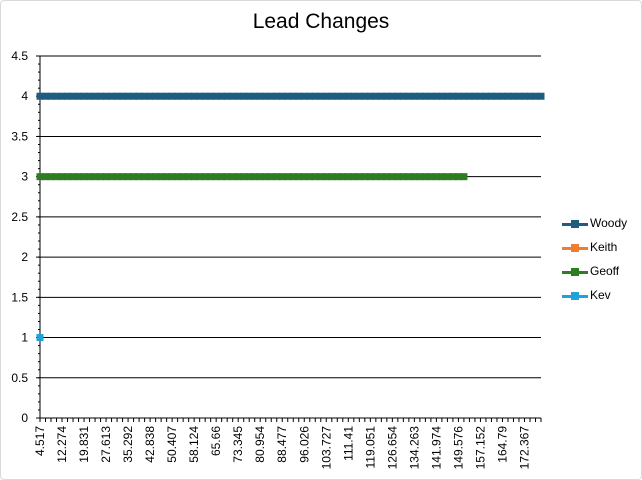 The height and width of the screenshot is (480, 642). What do you see at coordinates (370, 447) in the screenshot?
I see `x-tick-label: 119.051` at bounding box center [370, 447].